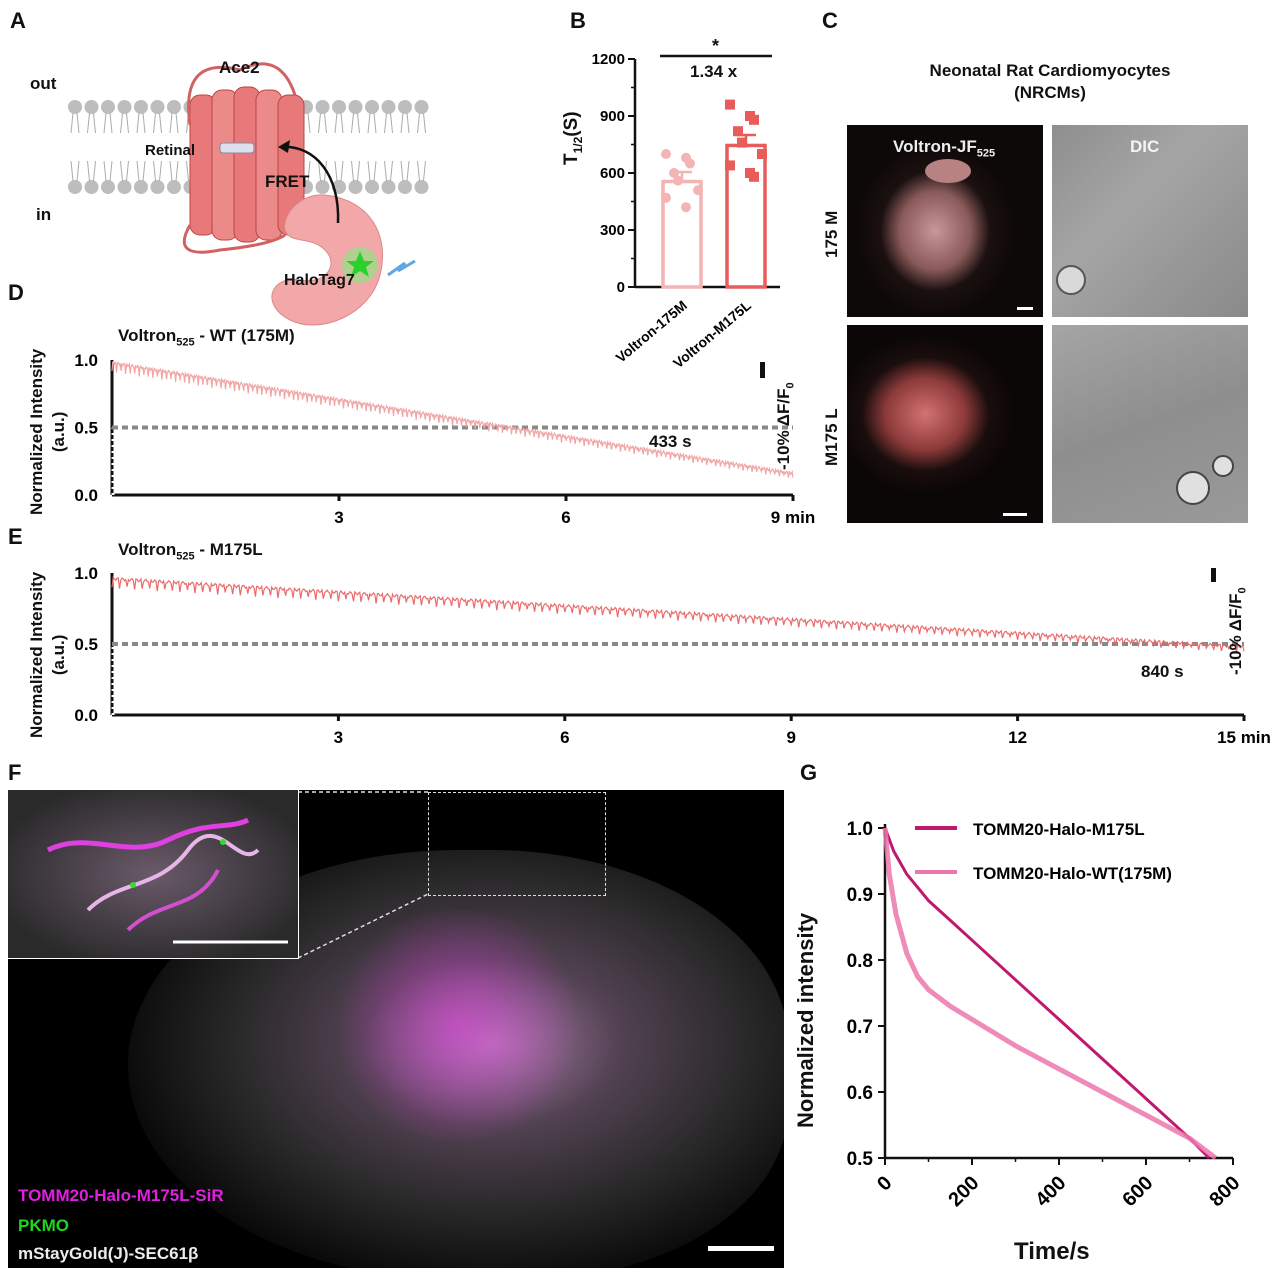 This screenshot has width=1280, height=1274. What do you see at coordinates (243, 158) in the screenshot?
I see `ace2-rhodopsin` at bounding box center [243, 158].